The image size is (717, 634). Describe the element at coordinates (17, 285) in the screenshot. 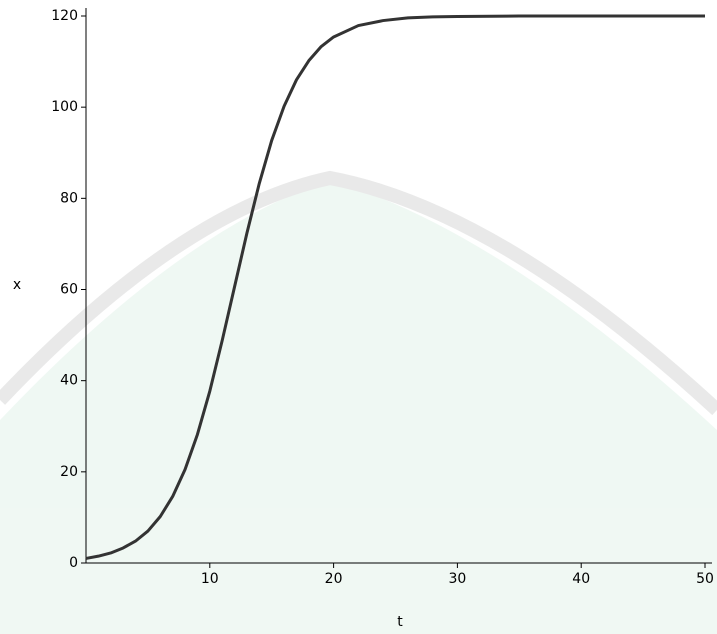

I see `y-axis-label: x` at that location.